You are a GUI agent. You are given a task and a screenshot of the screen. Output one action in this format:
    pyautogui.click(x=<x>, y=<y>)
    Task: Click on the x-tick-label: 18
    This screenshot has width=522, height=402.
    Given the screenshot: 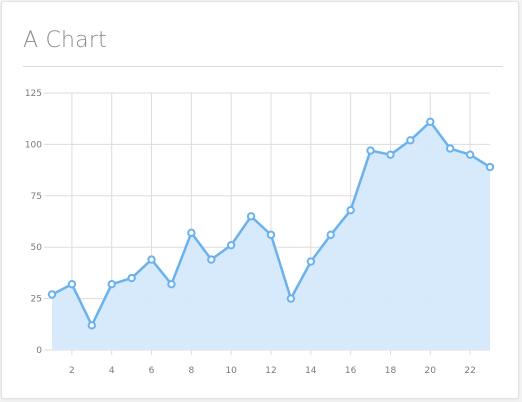 What is the action you would take?
    pyautogui.click(x=391, y=371)
    